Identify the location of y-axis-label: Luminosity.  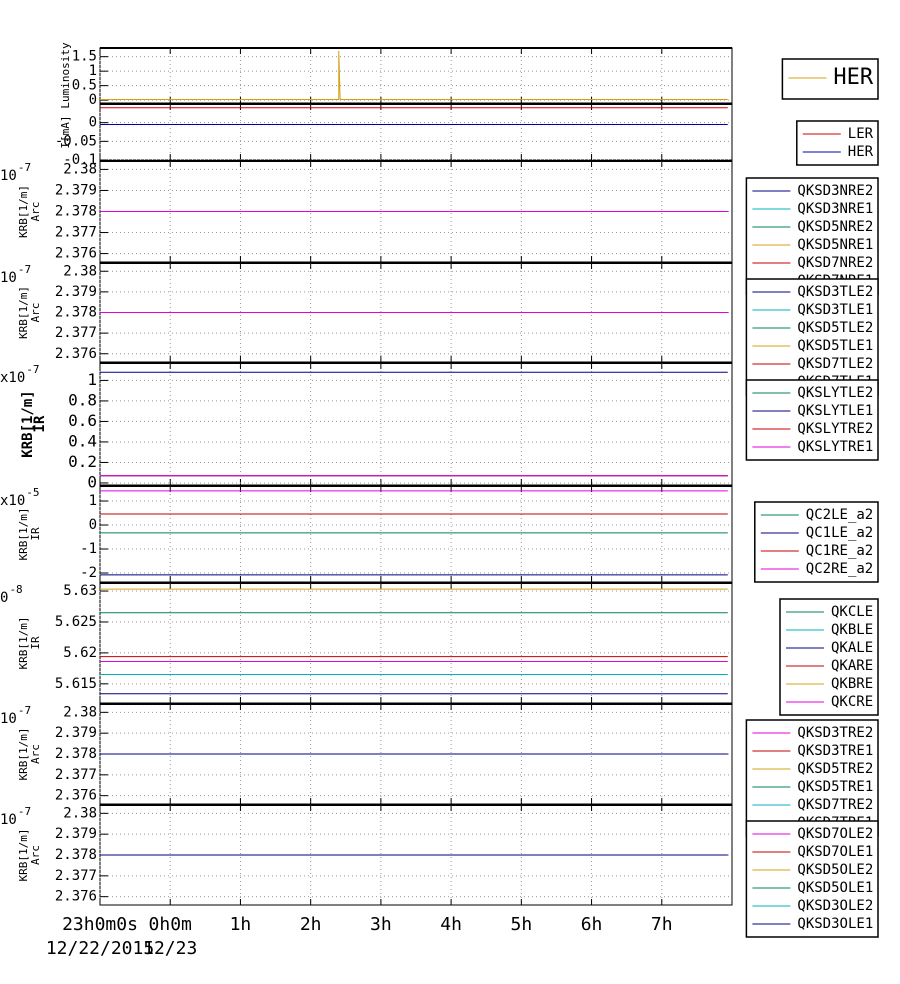
(65, 75).